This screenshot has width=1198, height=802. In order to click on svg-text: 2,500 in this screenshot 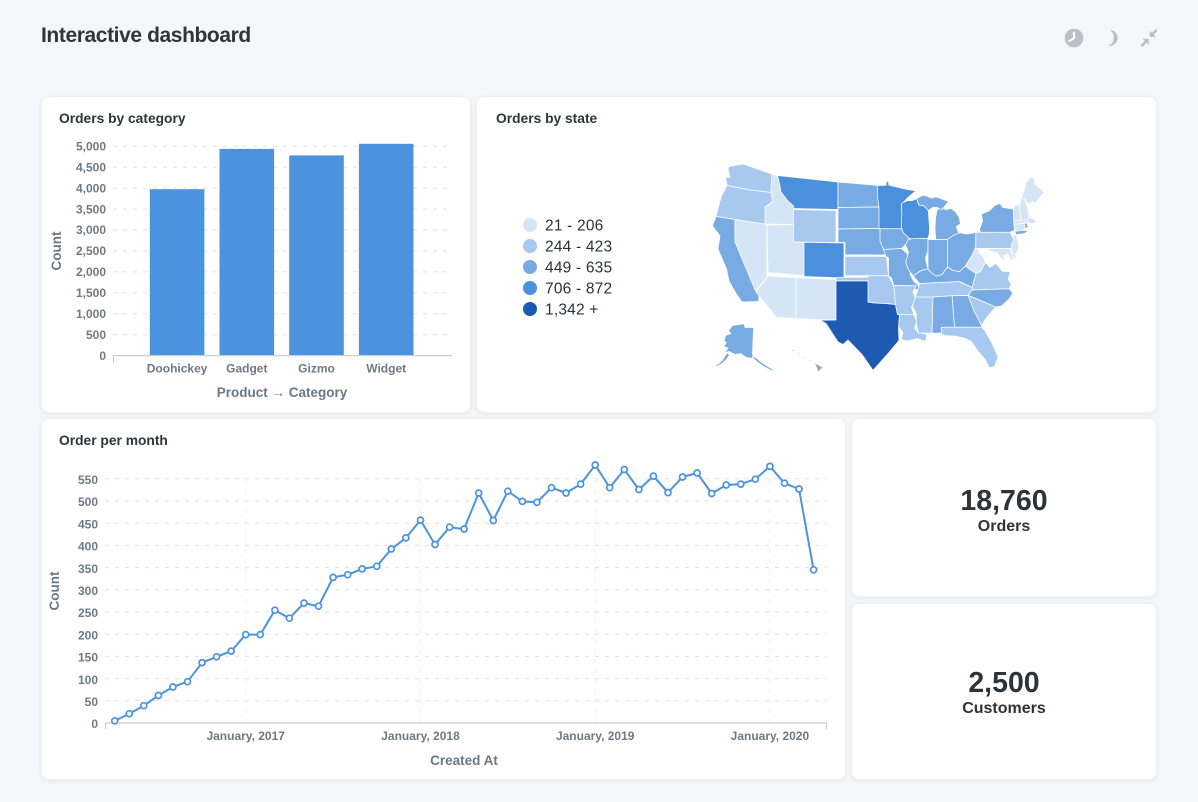, I will do `click(91, 251)`.